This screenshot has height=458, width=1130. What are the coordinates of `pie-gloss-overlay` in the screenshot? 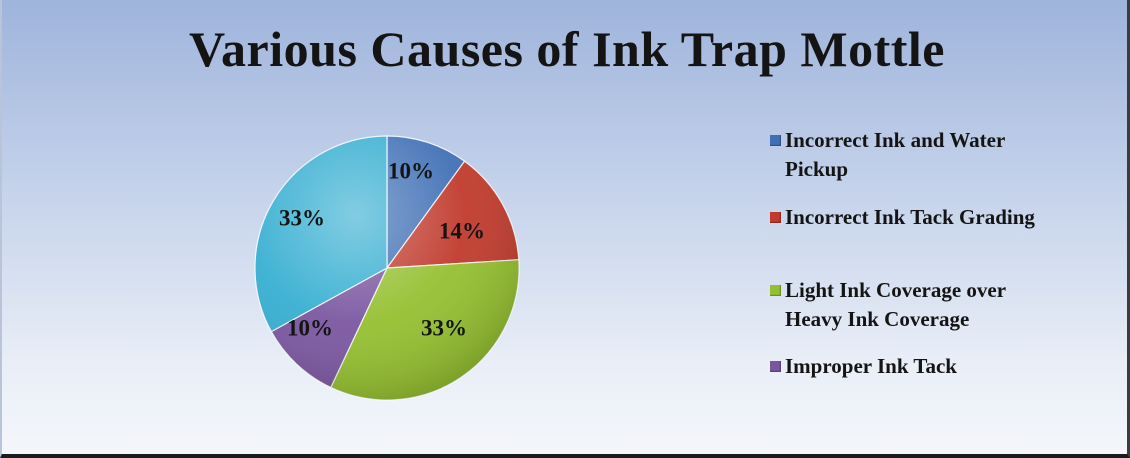 It's located at (387, 268).